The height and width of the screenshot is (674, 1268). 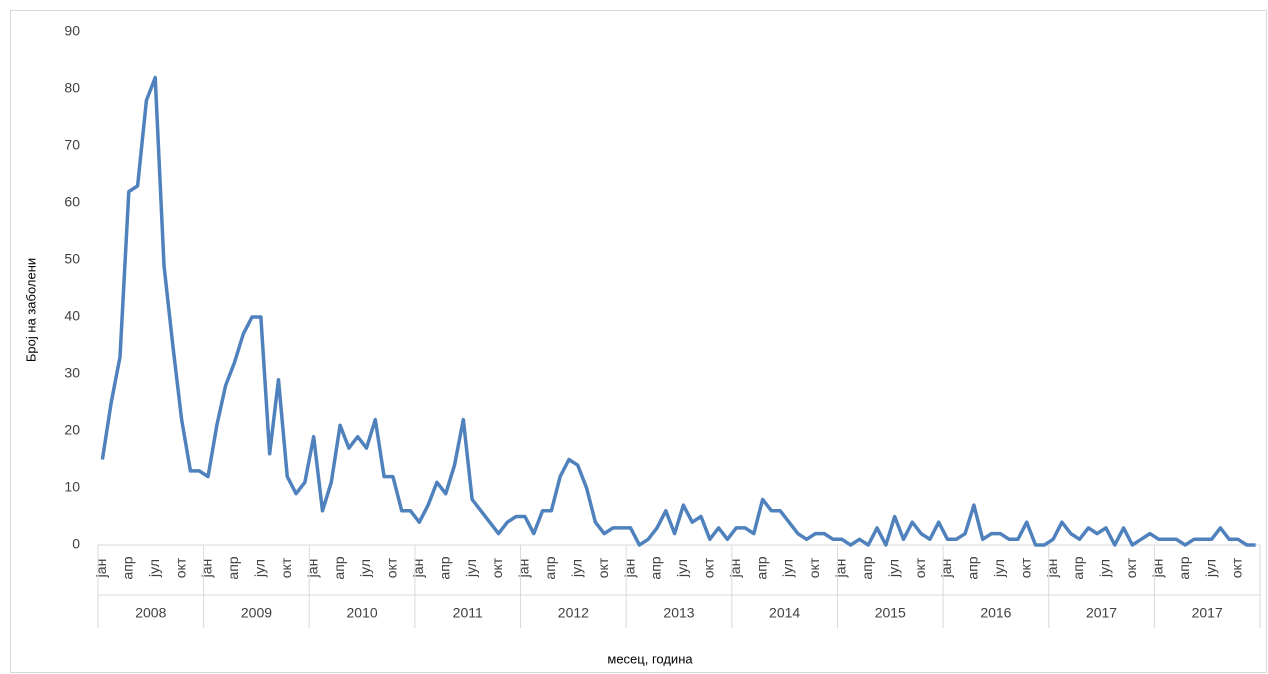 What do you see at coordinates (72, 259) in the screenshot?
I see `y-tick-label: 50` at bounding box center [72, 259].